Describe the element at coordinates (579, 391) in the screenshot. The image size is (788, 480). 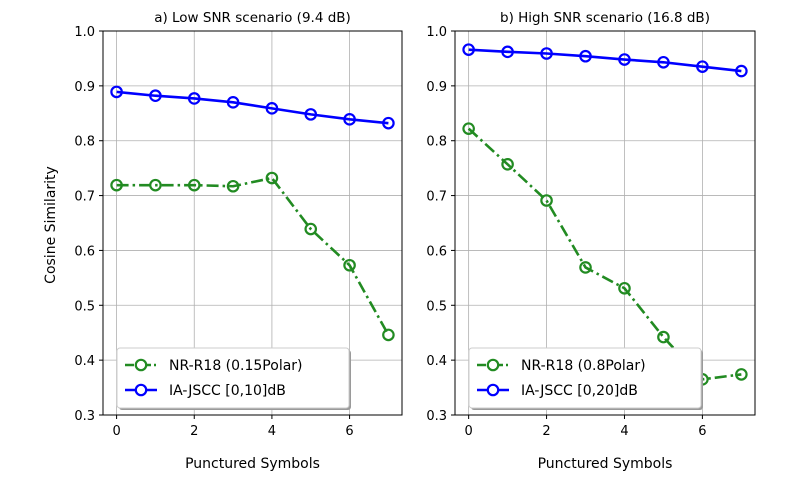
I see `legend-label: IA-JSCC [0,20]dB` at that location.